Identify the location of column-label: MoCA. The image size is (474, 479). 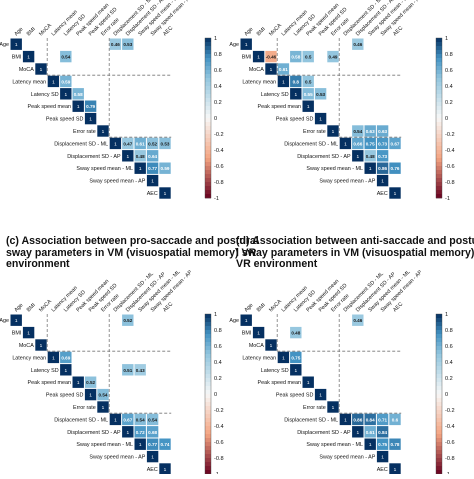
(275, 29).